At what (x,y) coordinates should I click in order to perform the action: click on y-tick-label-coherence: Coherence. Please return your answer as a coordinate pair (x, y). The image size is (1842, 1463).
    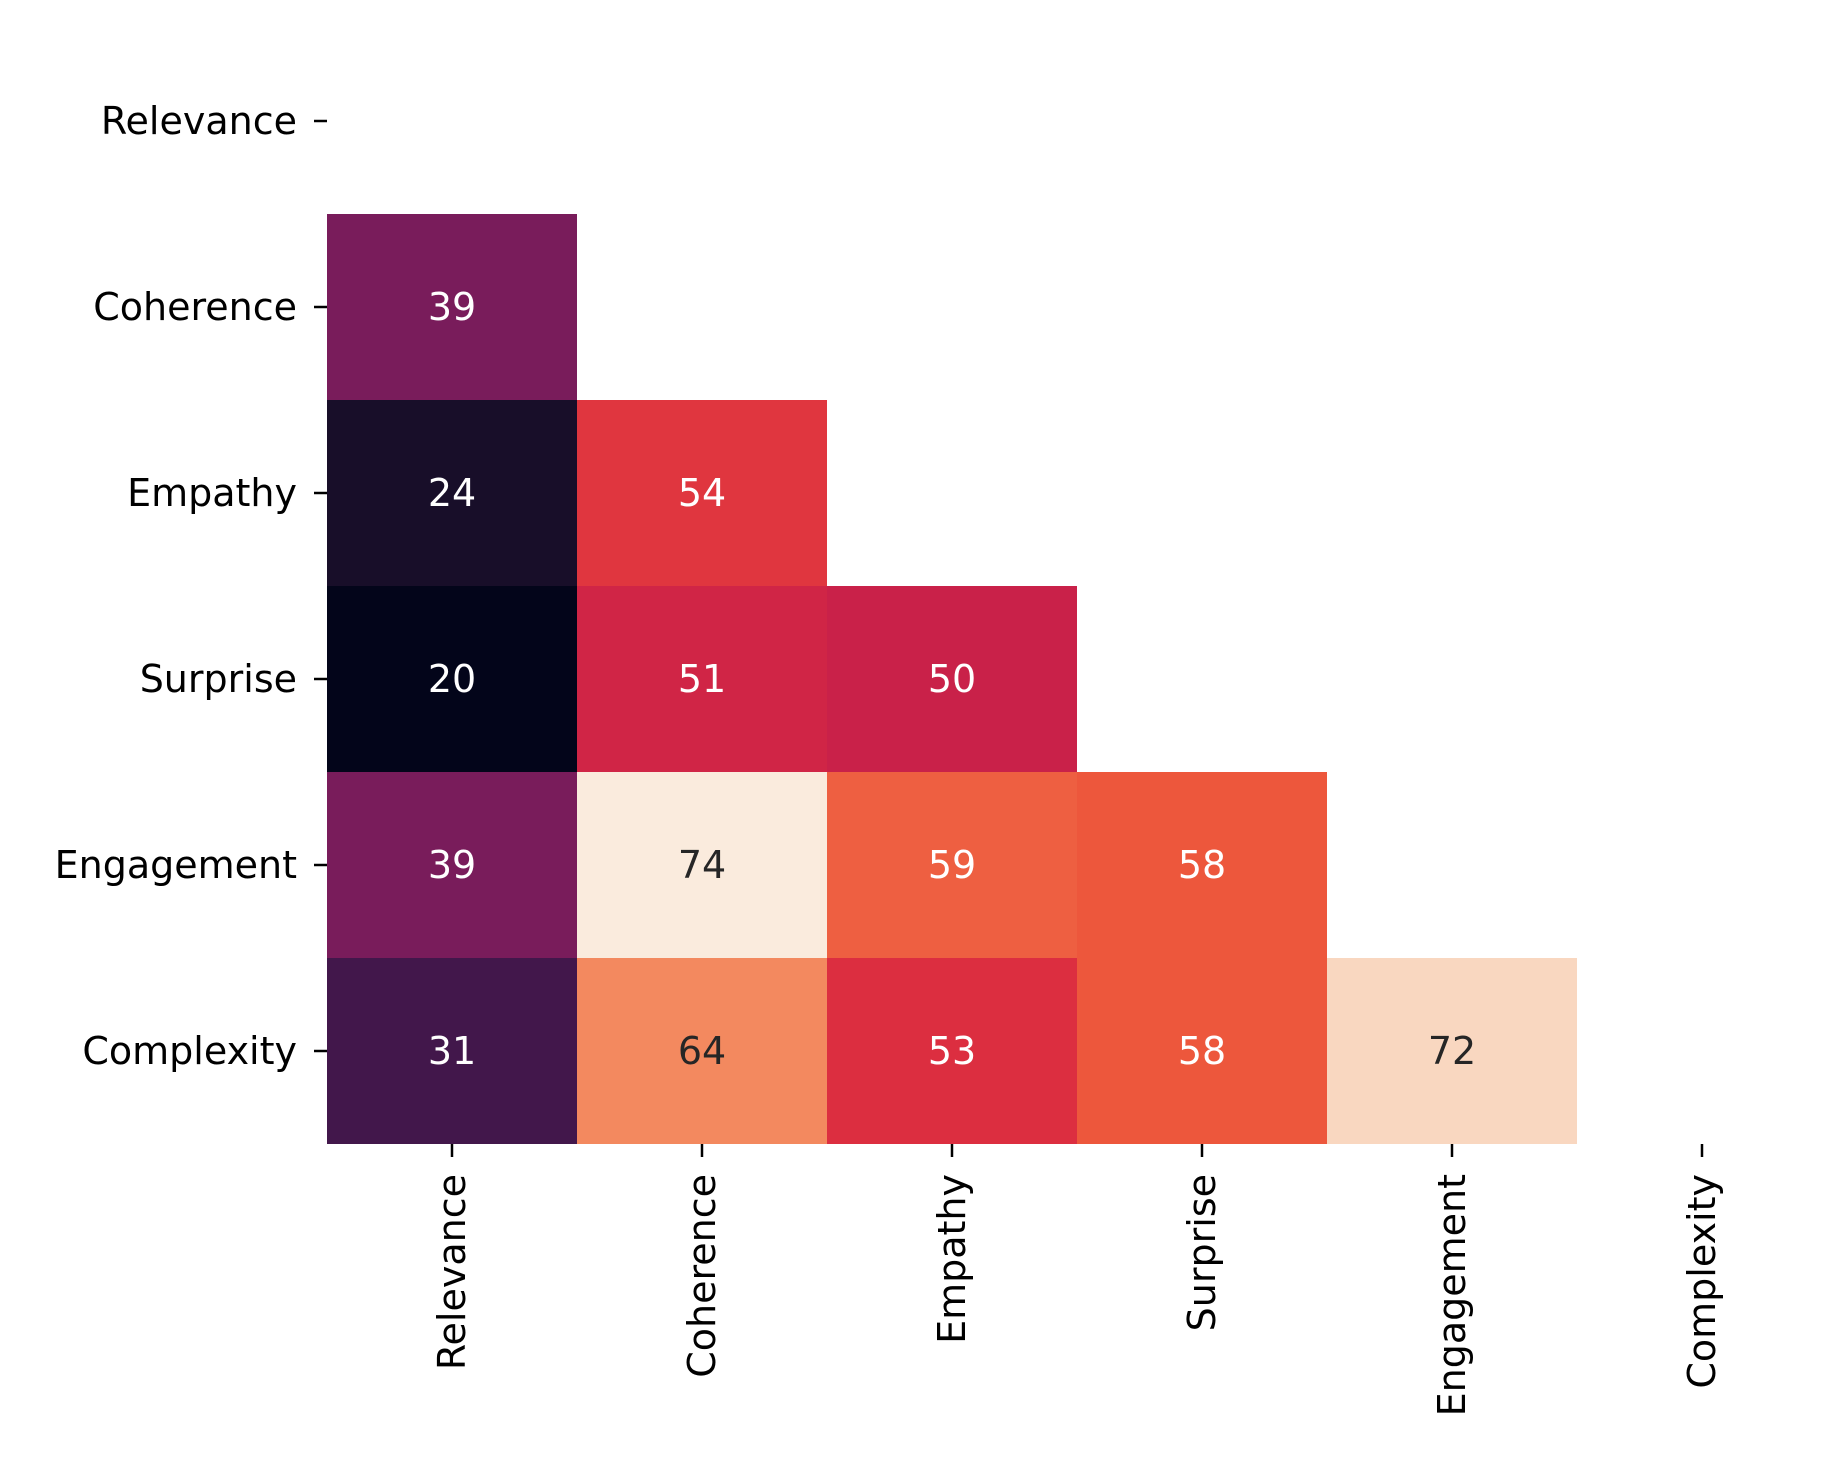
    Looking at the image, I should click on (195, 307).